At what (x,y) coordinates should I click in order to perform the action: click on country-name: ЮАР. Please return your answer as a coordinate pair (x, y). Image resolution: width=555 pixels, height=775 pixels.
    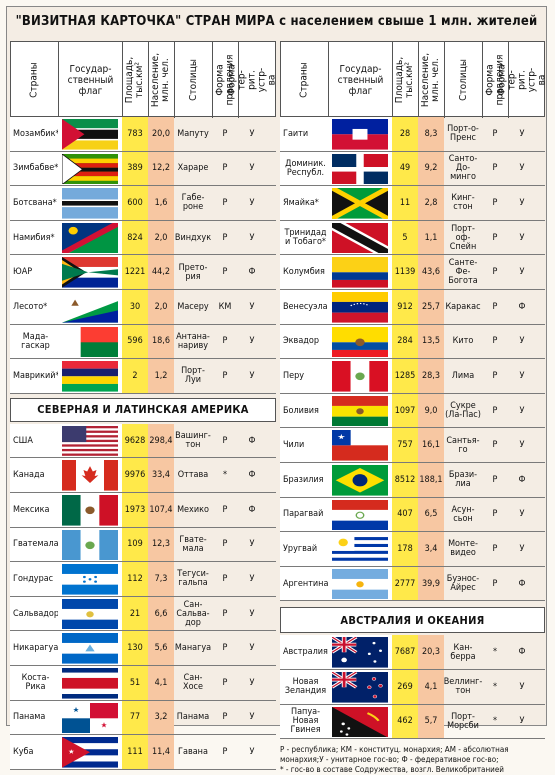
    Looking at the image, I should click on (34, 272).